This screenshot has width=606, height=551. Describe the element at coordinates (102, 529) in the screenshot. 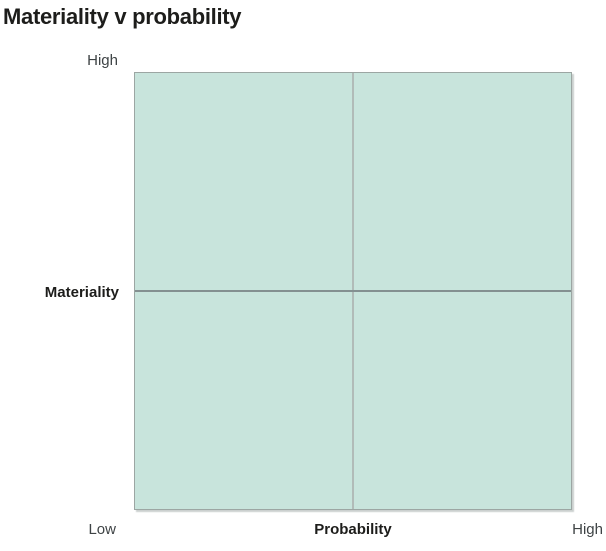

I see `x-axis-low-tick: Low` at that location.